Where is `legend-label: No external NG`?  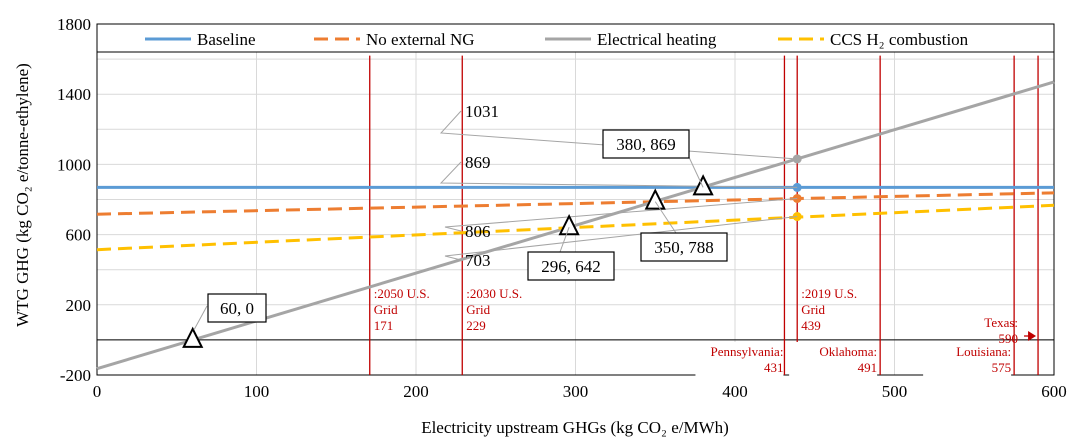
legend-label: No external NG is located at coordinates (420, 39).